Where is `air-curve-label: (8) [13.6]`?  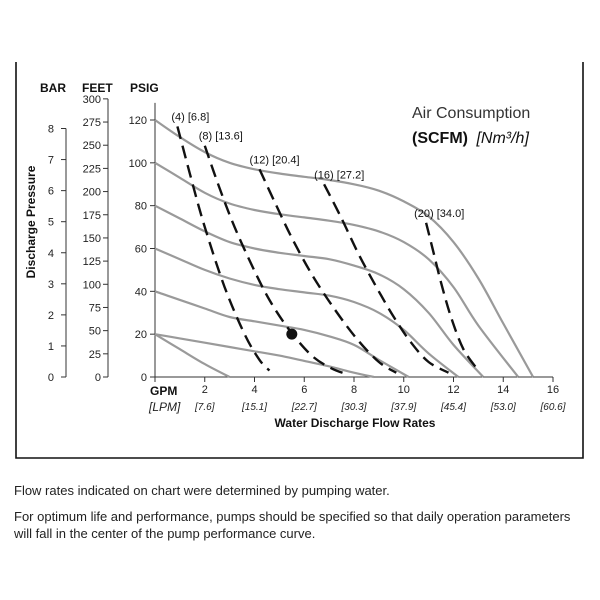
air-curve-label: (8) [13.6] is located at coordinates (221, 137).